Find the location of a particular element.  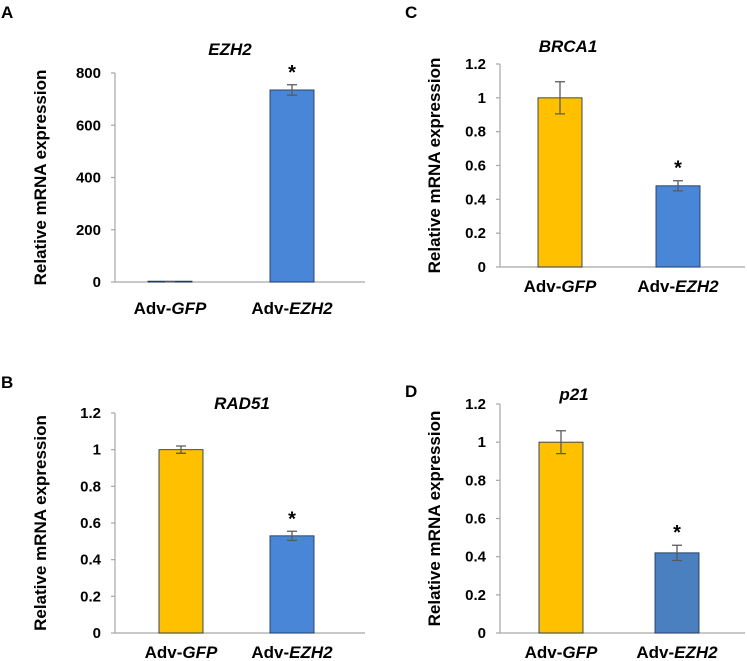

panel-label-a: A is located at coordinates (7, 12).